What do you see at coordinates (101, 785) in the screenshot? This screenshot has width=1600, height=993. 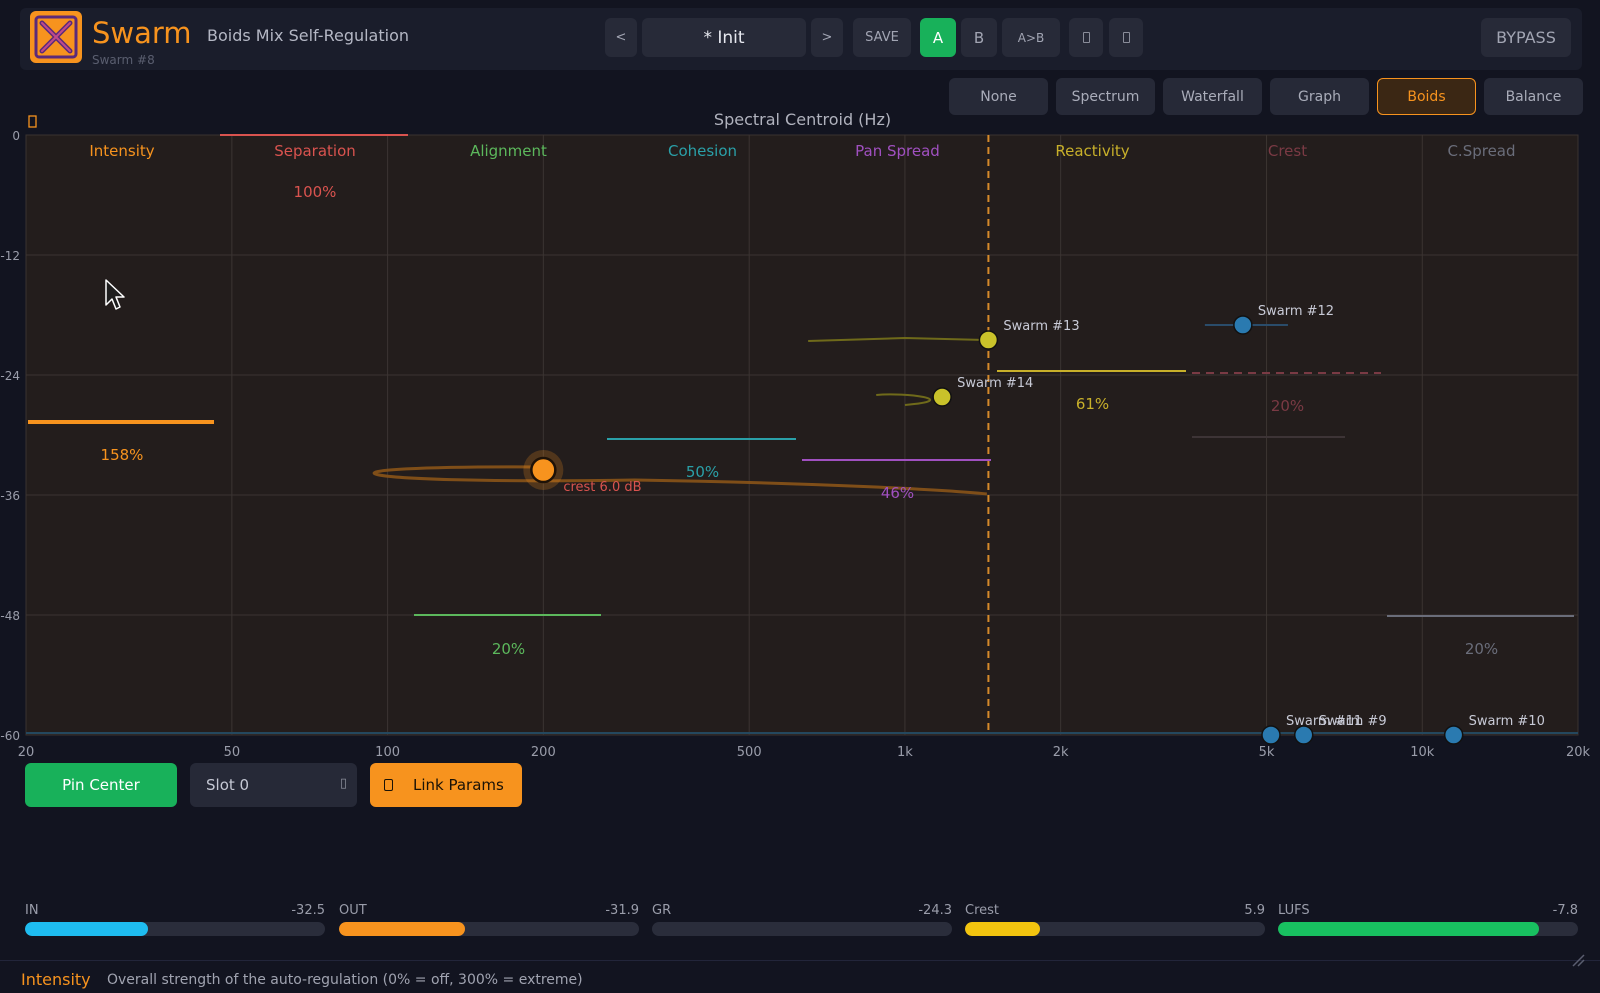 I see `pin-center-button: Pin Center` at bounding box center [101, 785].